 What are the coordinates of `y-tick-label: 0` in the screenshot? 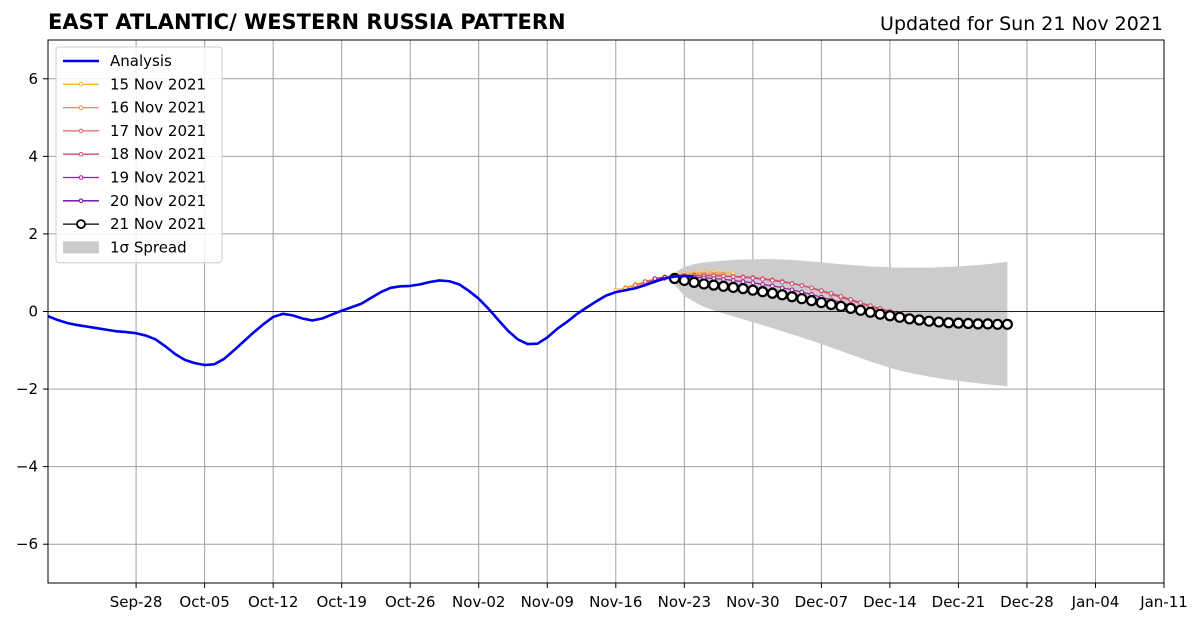 It's located at (33, 312).